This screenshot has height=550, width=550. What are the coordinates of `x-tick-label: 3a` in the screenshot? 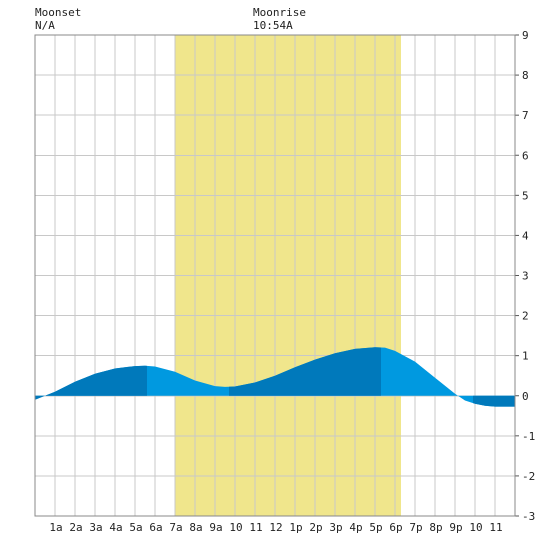 It's located at (95, 527).